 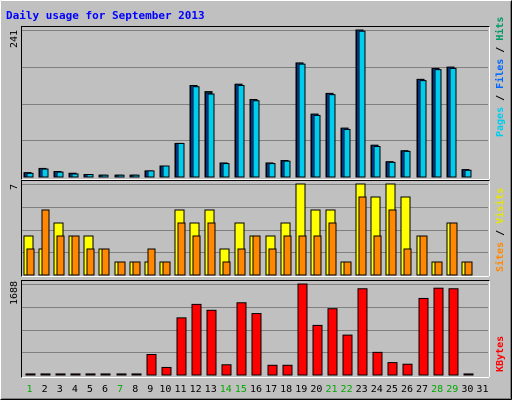 What do you see at coordinates (150, 389) in the screenshot?
I see `x-tick-label: 9` at bounding box center [150, 389].